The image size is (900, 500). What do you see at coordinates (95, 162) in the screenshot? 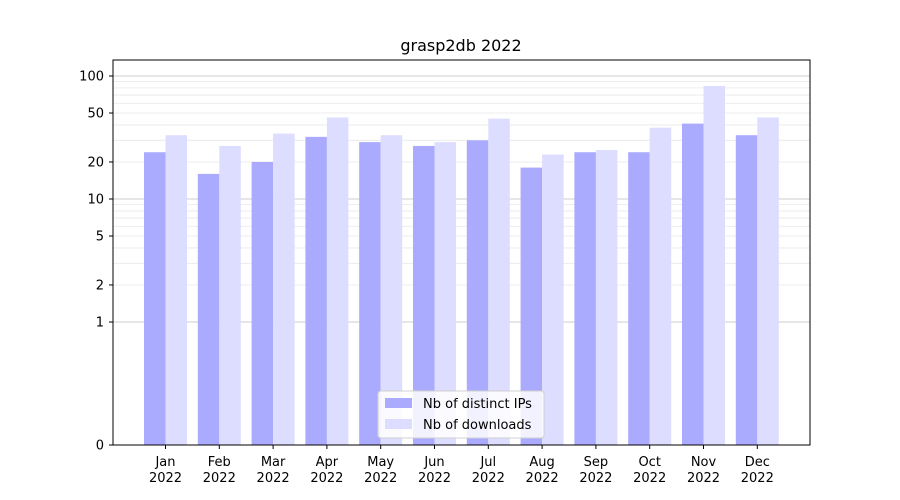
I see `y-tick-label: 20` at bounding box center [95, 162].